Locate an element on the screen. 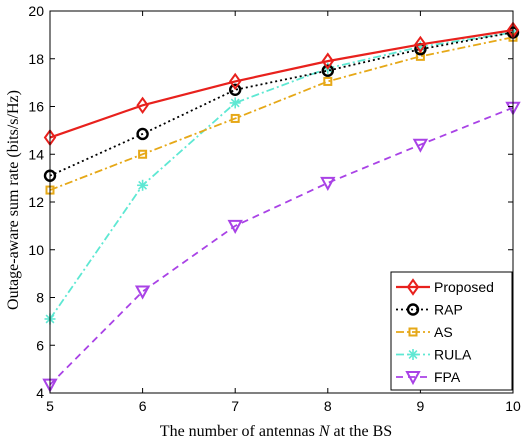 This screenshot has width=523, height=442. legend: Proposed RAP AS RULA FPA is located at coordinates (451, 331).